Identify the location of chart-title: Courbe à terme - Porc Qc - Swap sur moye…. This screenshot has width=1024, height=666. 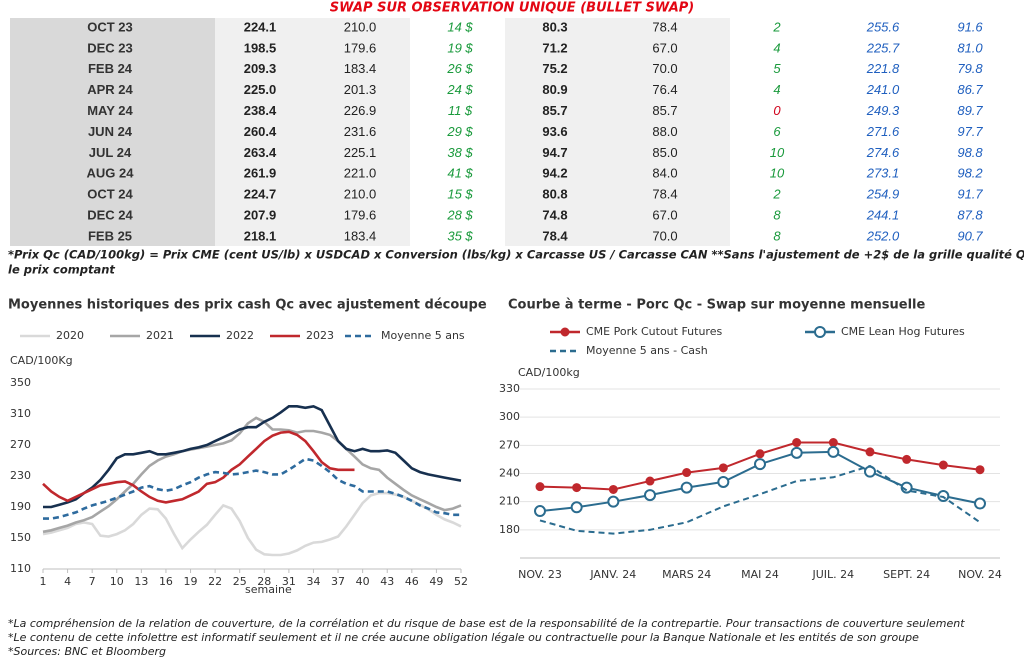
(717, 305).